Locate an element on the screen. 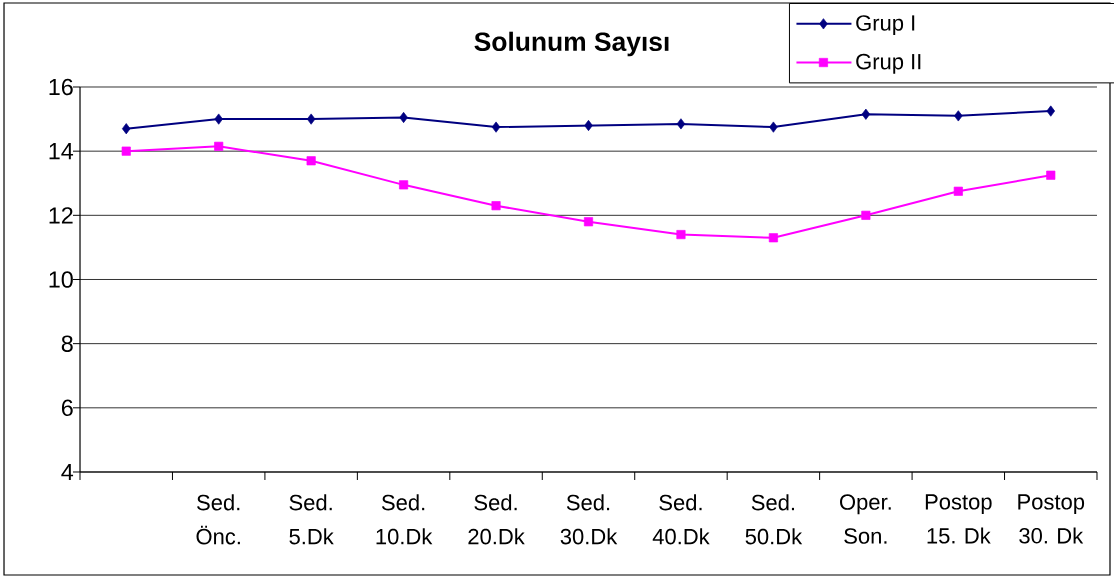 The image size is (1114, 578). x-tick-label: Sed. 50.Dk is located at coordinates (774, 519).